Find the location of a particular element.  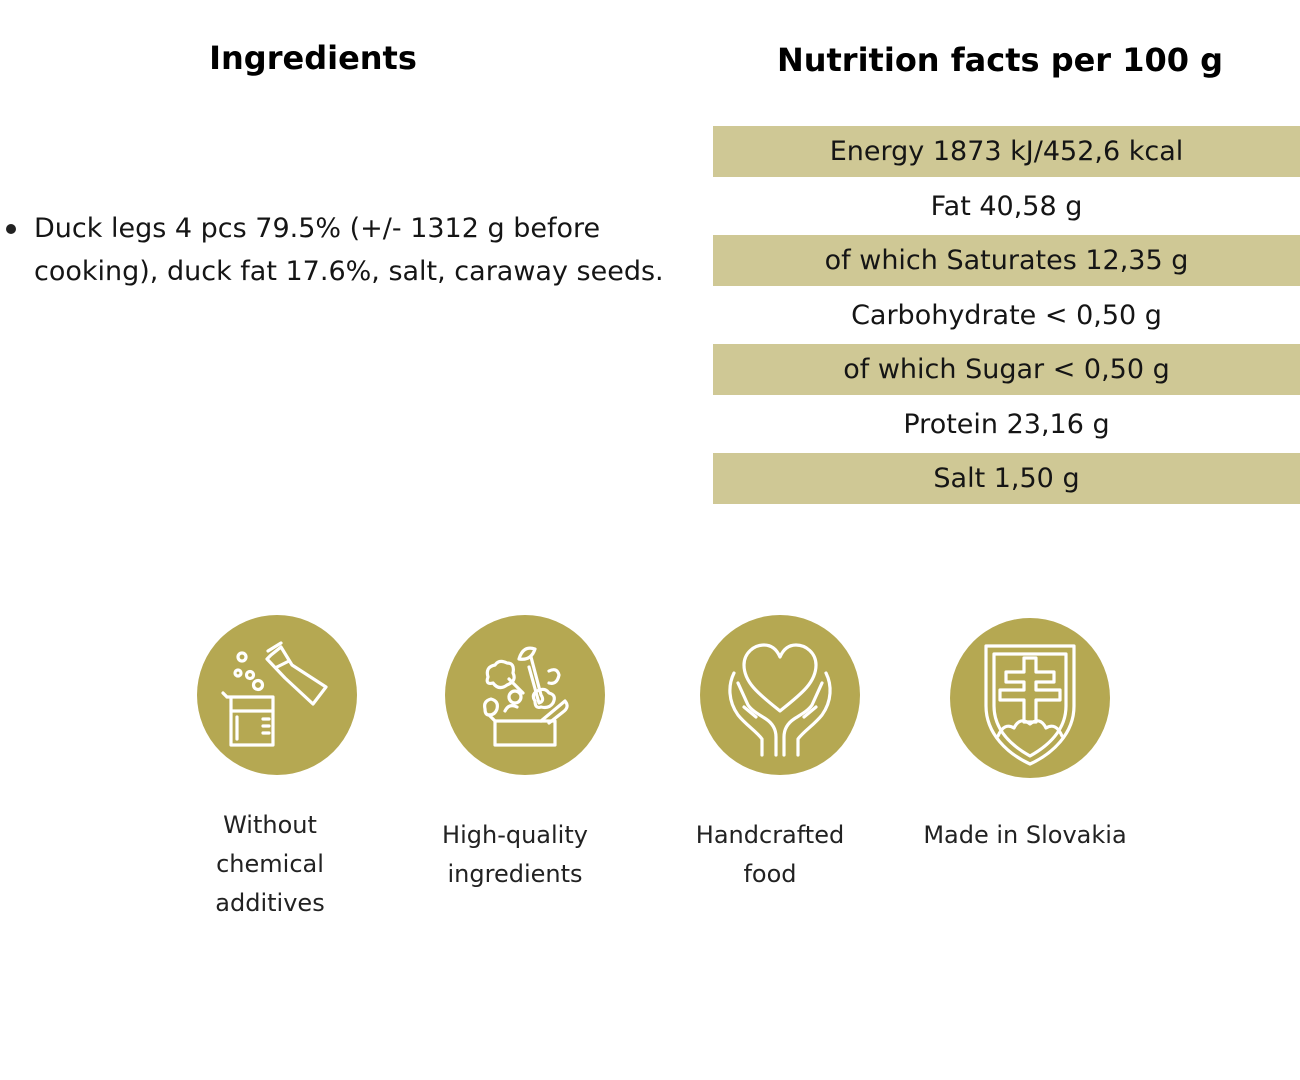

nutrition-title: Nutrition facts per 100 g is located at coordinates (1000, 60).